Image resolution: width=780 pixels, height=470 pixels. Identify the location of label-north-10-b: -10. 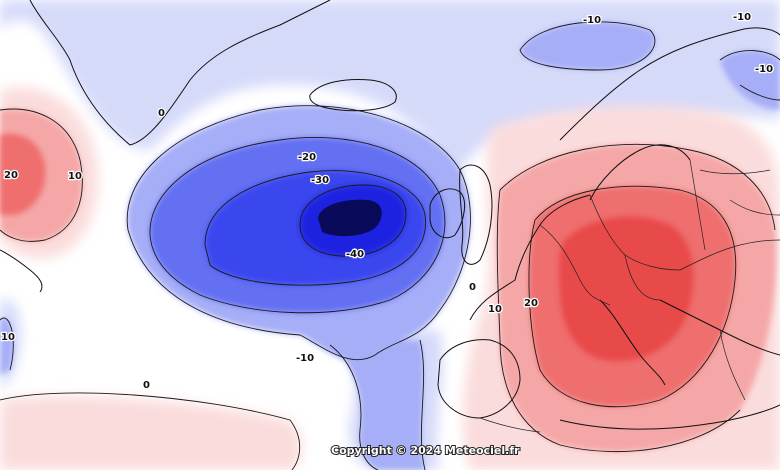
(742, 17).